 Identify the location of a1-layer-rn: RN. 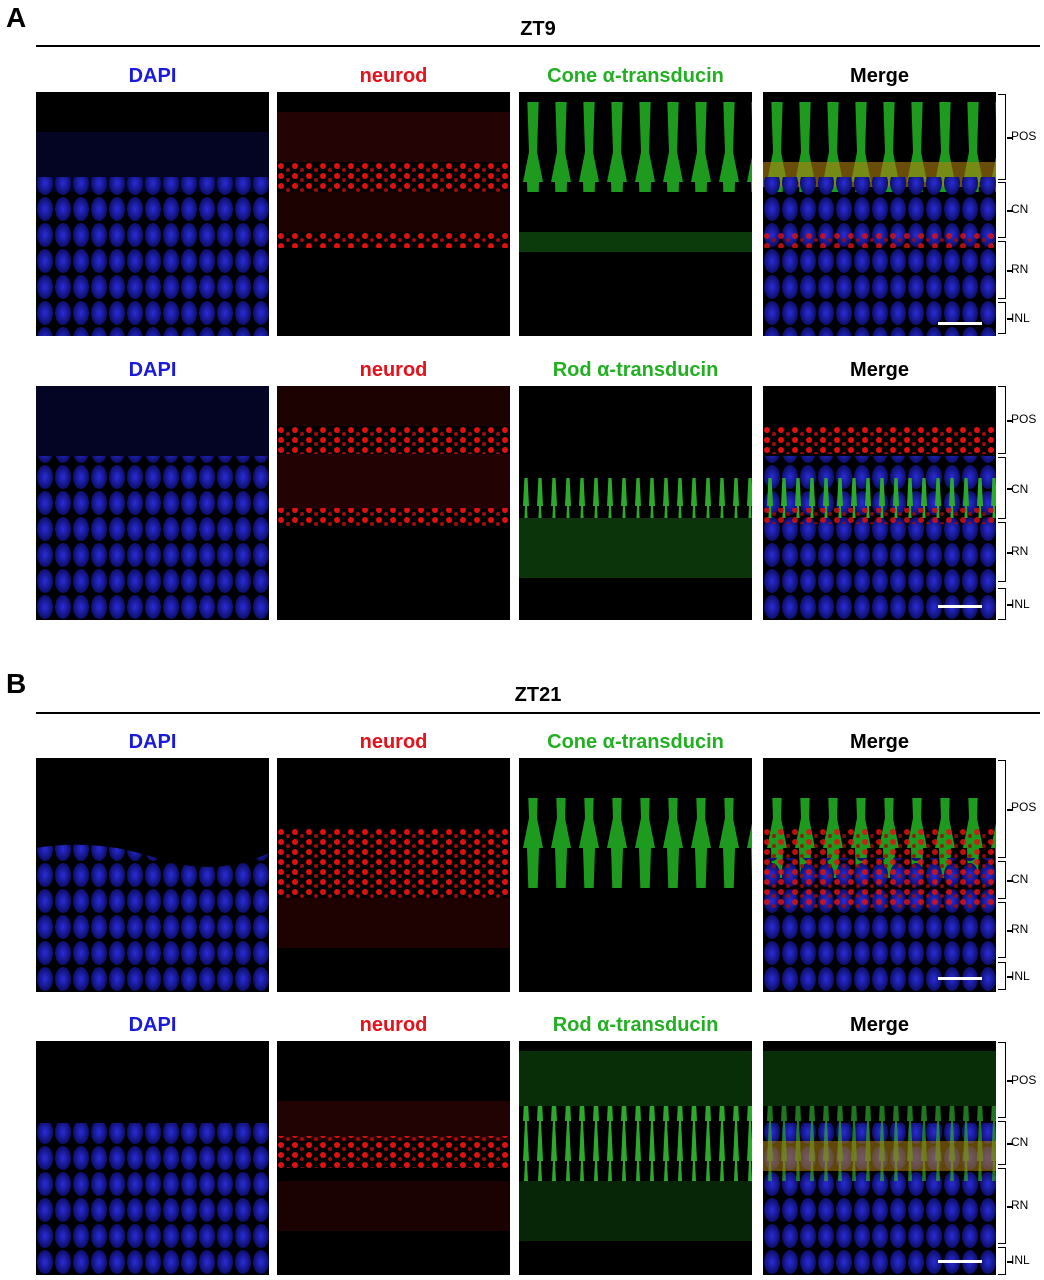
(1020, 269).